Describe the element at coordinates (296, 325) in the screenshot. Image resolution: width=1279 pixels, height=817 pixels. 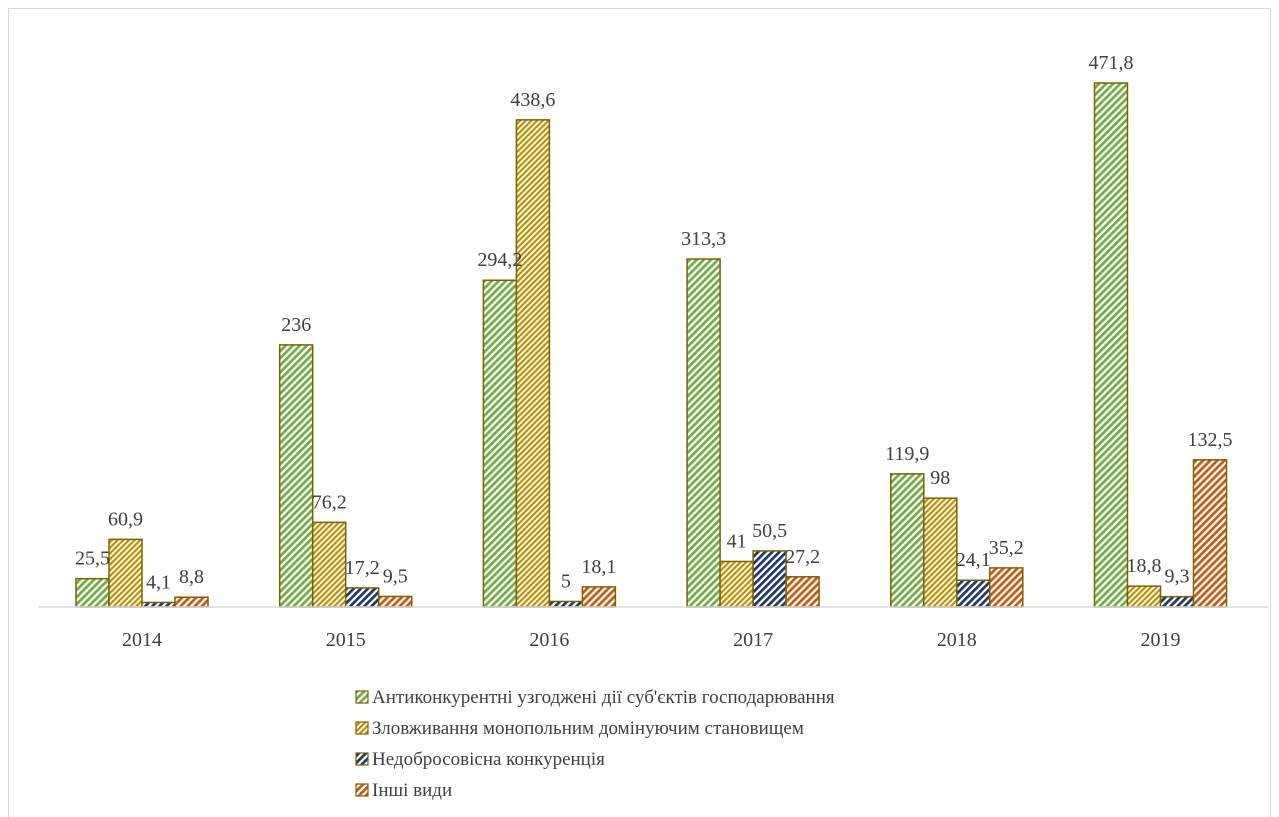
I see `data-label-2015-s1: 236` at that location.